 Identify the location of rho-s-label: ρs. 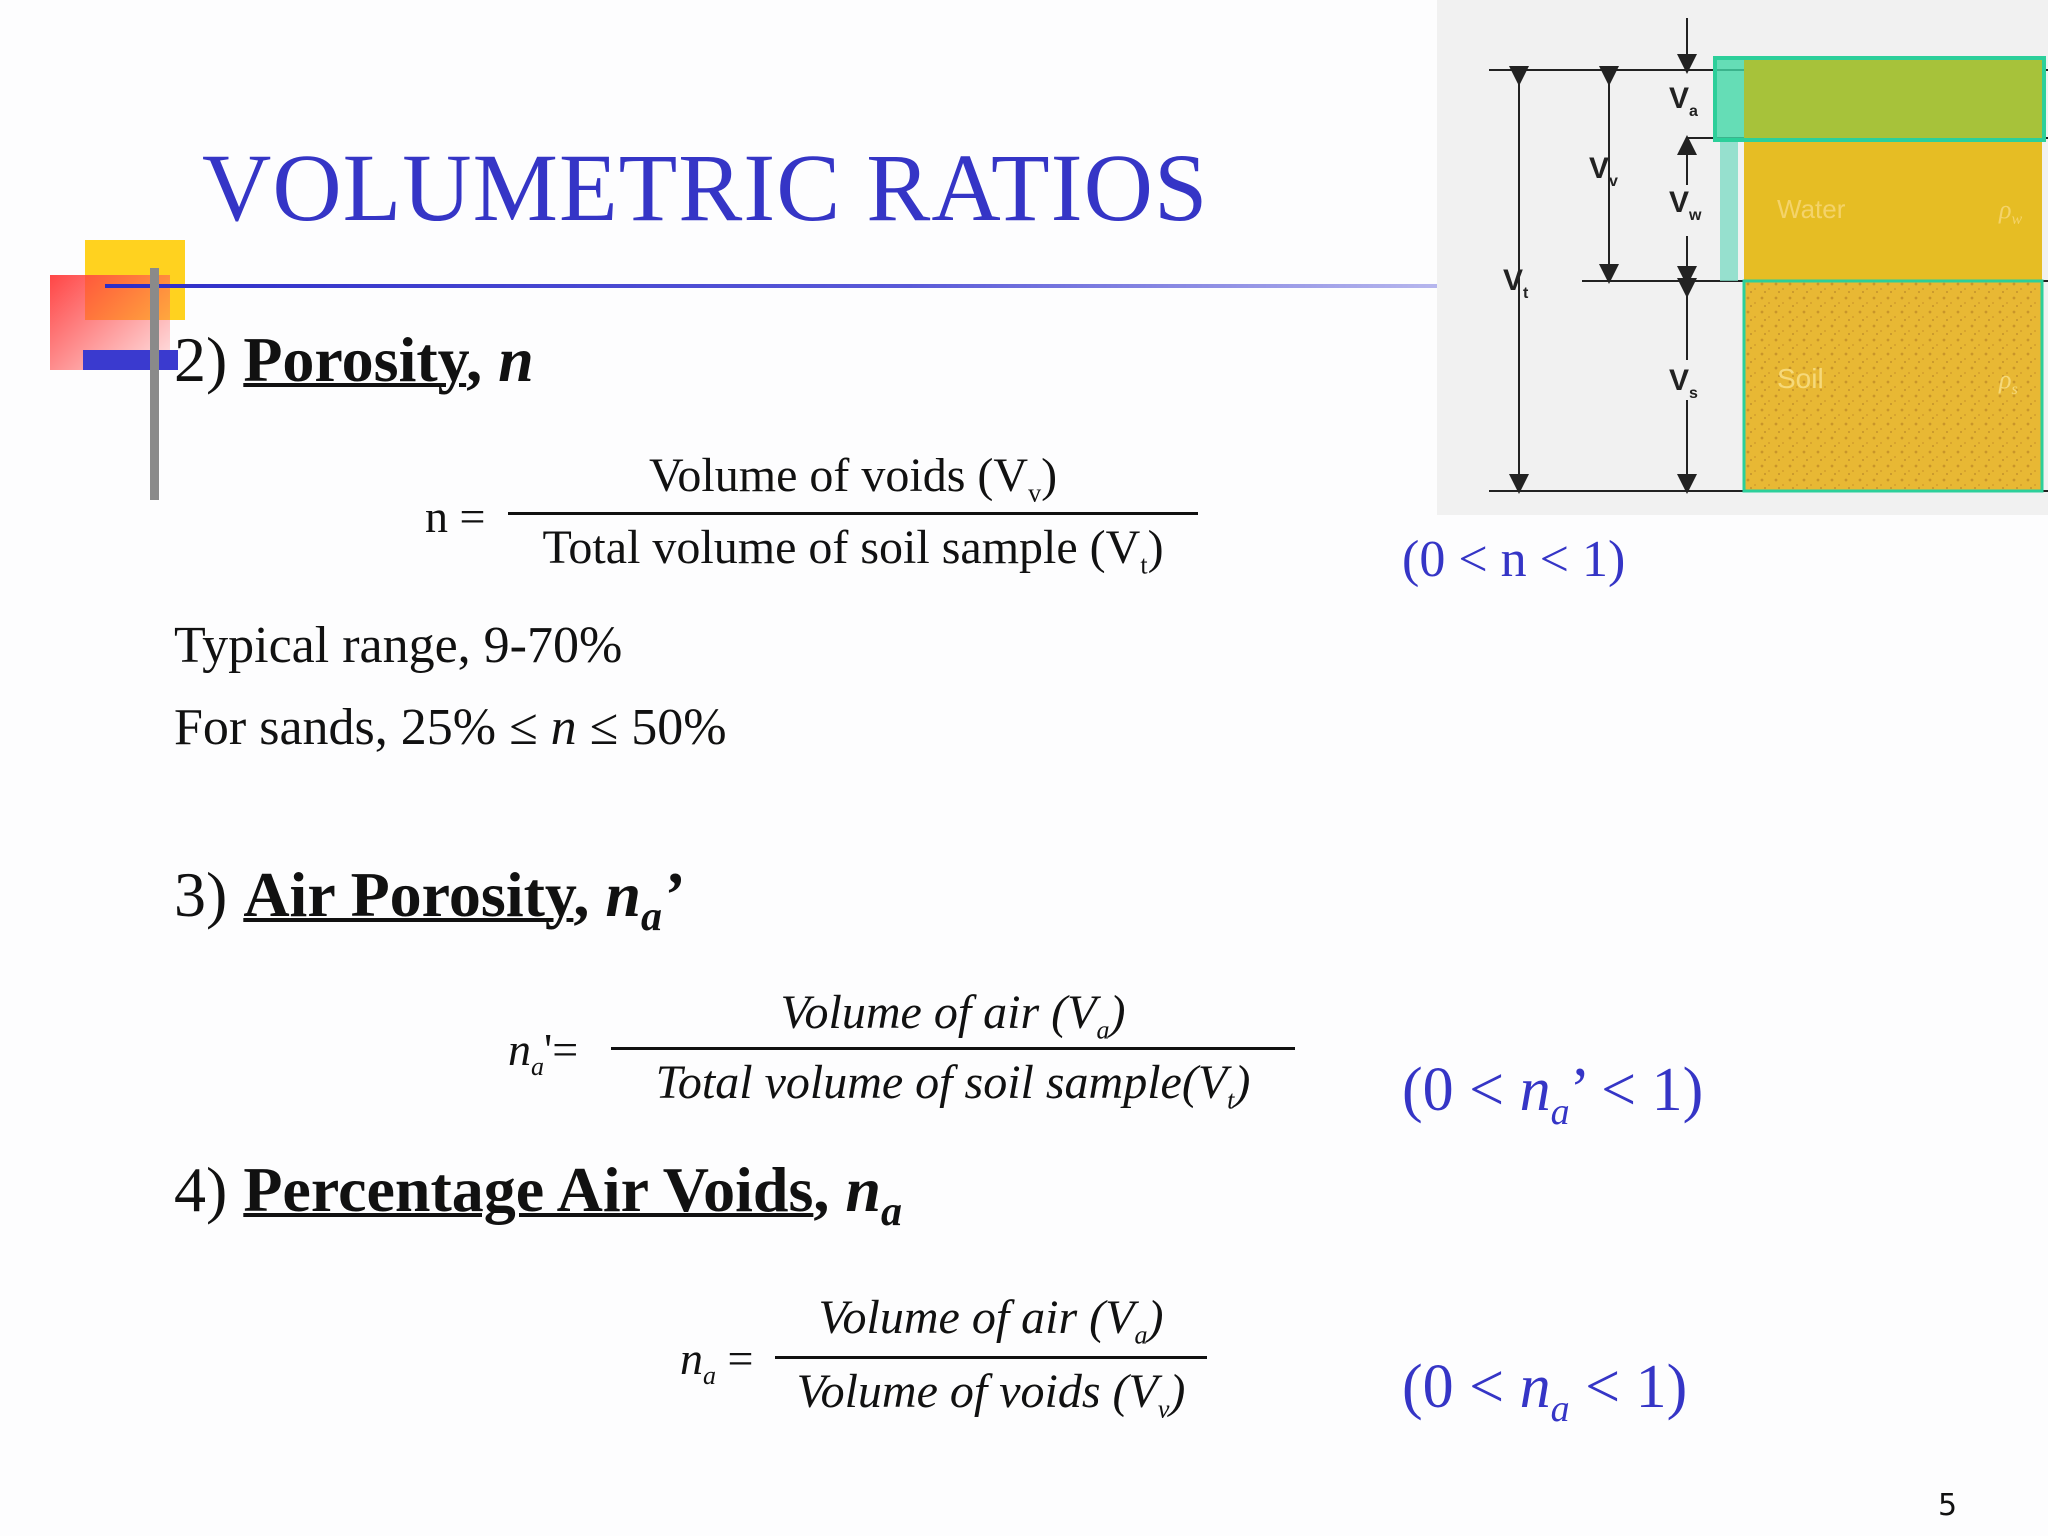
(2008, 381).